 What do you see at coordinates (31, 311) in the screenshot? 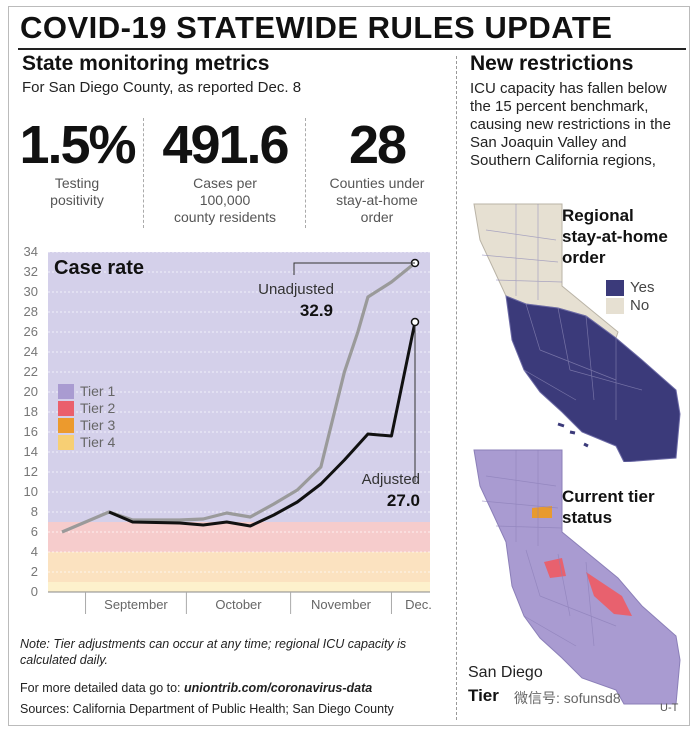
I see `y-tick-label: 28` at bounding box center [31, 311].